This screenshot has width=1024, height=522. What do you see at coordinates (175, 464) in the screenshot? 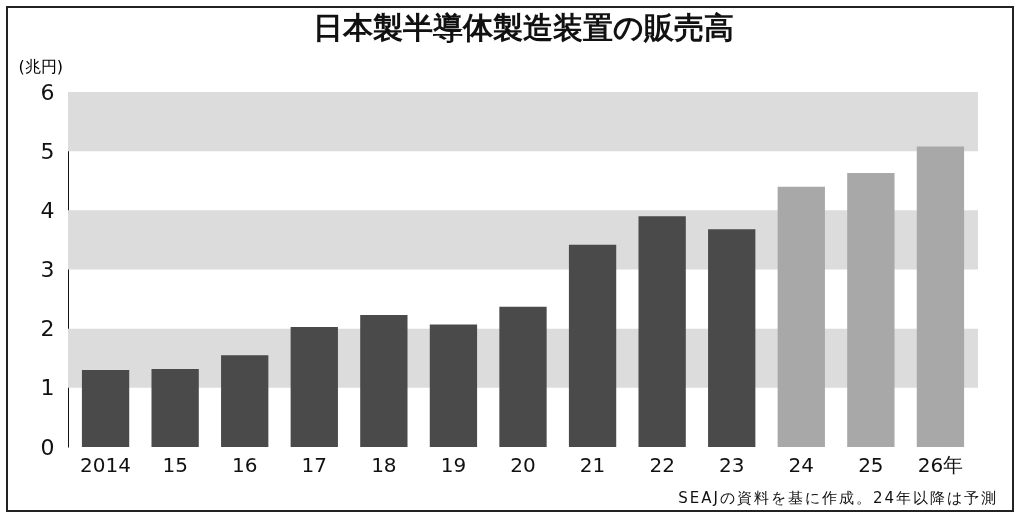
I see `x-tick-label: 15` at bounding box center [175, 464].